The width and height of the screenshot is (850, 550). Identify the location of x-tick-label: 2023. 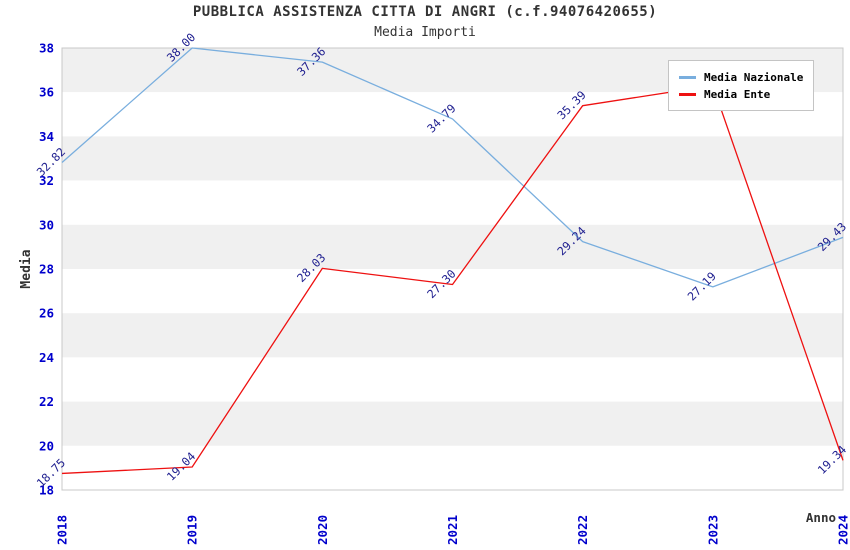
(712, 530).